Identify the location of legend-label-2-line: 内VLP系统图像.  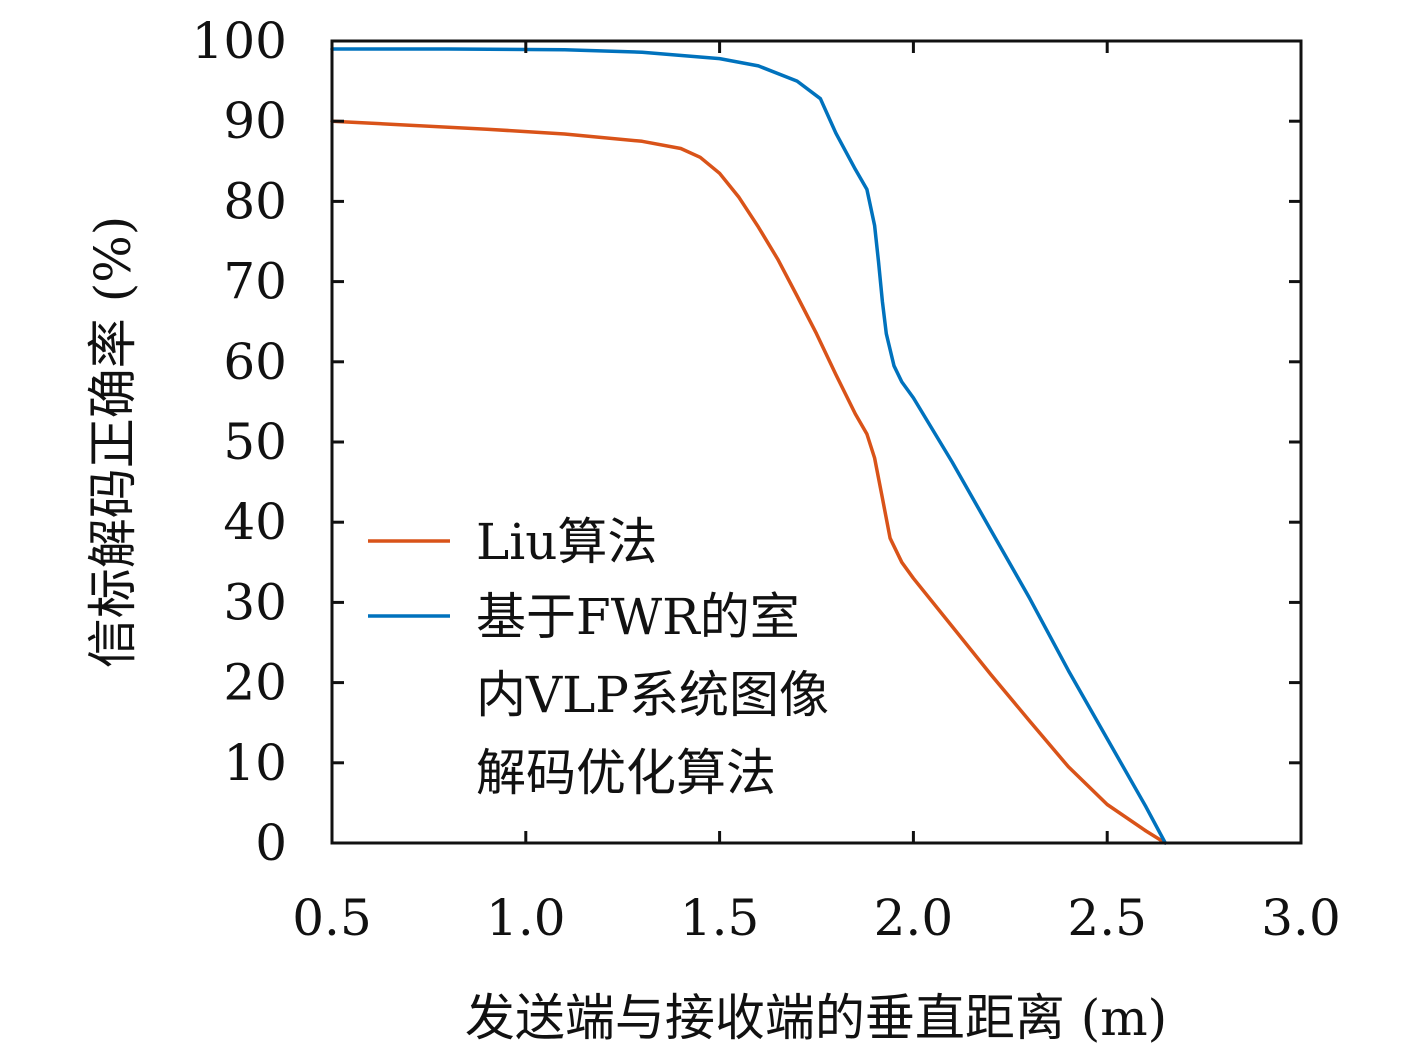
(652, 695).